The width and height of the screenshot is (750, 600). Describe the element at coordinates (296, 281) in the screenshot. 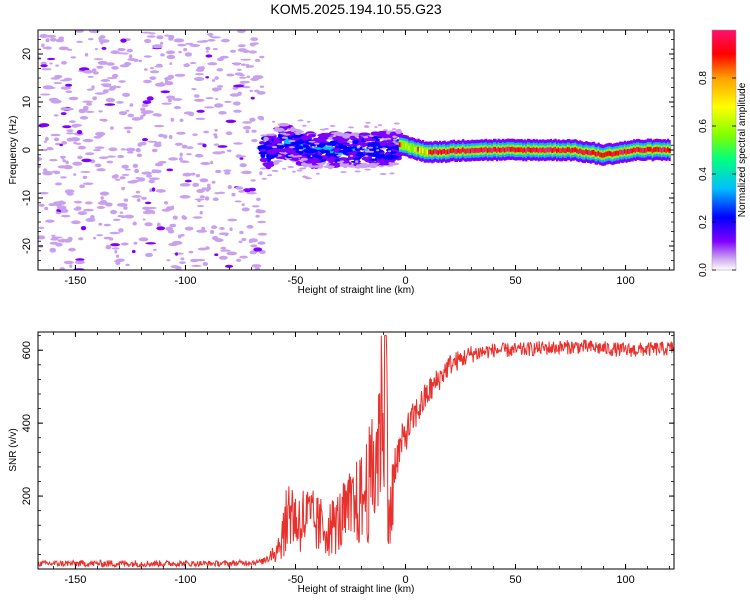

I see `x-tick-label: -50` at that location.